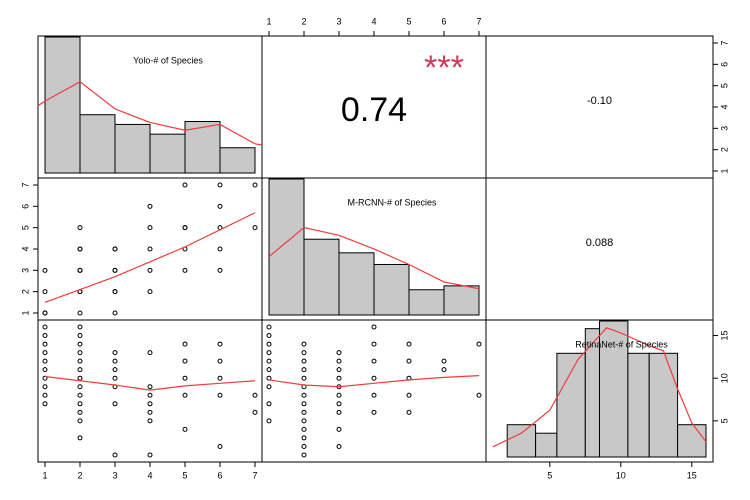 This screenshot has height=500, width=750. Describe the element at coordinates (184, 475) in the screenshot. I see `x-axis-col1-tick-label: 5` at that location.